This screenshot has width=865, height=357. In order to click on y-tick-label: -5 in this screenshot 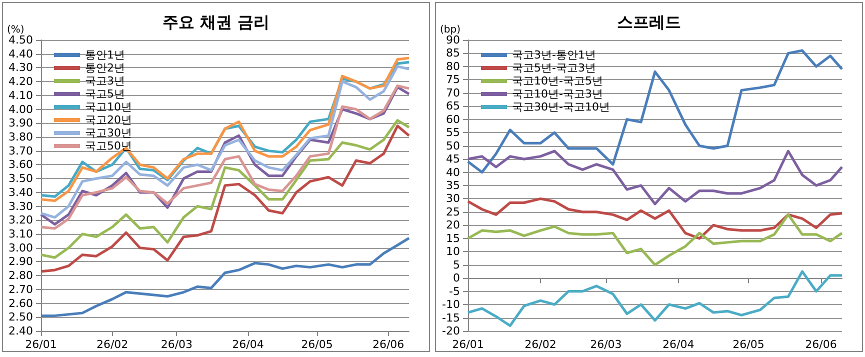, I will do `click(454, 291)`.